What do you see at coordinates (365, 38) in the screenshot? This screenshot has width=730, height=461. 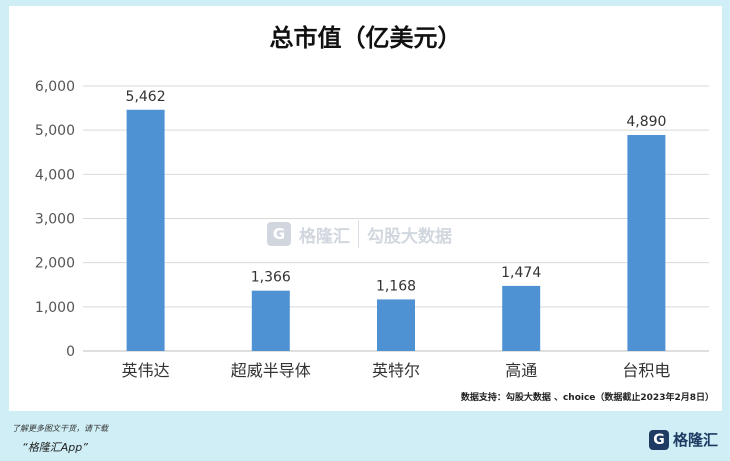 I see `chart-title: 总市值（亿美元）` at bounding box center [365, 38].